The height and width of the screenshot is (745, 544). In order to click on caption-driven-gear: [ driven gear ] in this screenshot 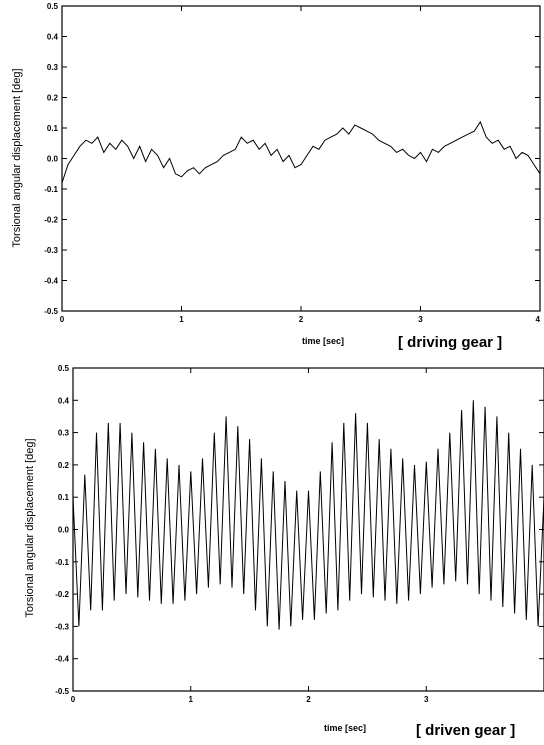, I will do `click(465, 730)`.